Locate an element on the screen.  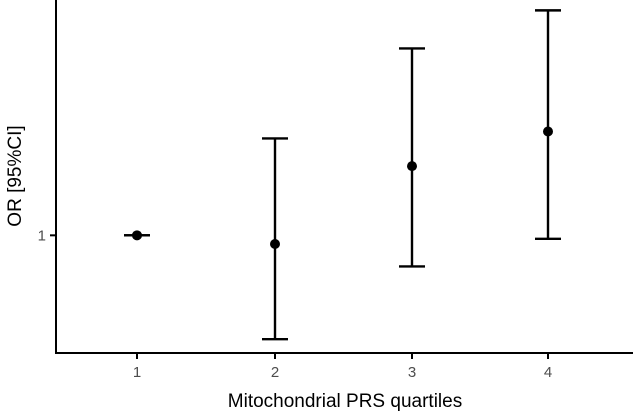
x-axis-title: Mitochondrial PRS quartiles is located at coordinates (345, 401).